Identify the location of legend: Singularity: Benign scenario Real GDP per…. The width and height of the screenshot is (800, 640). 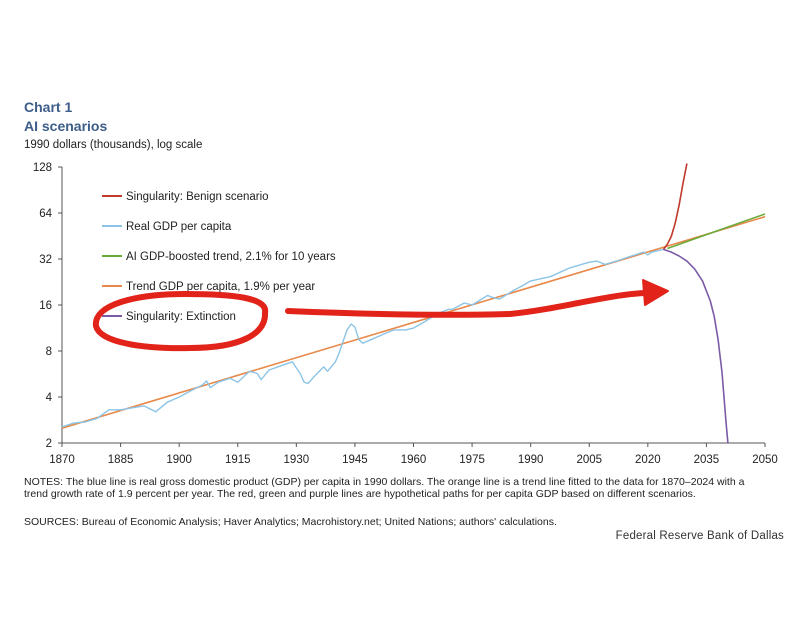
(219, 257).